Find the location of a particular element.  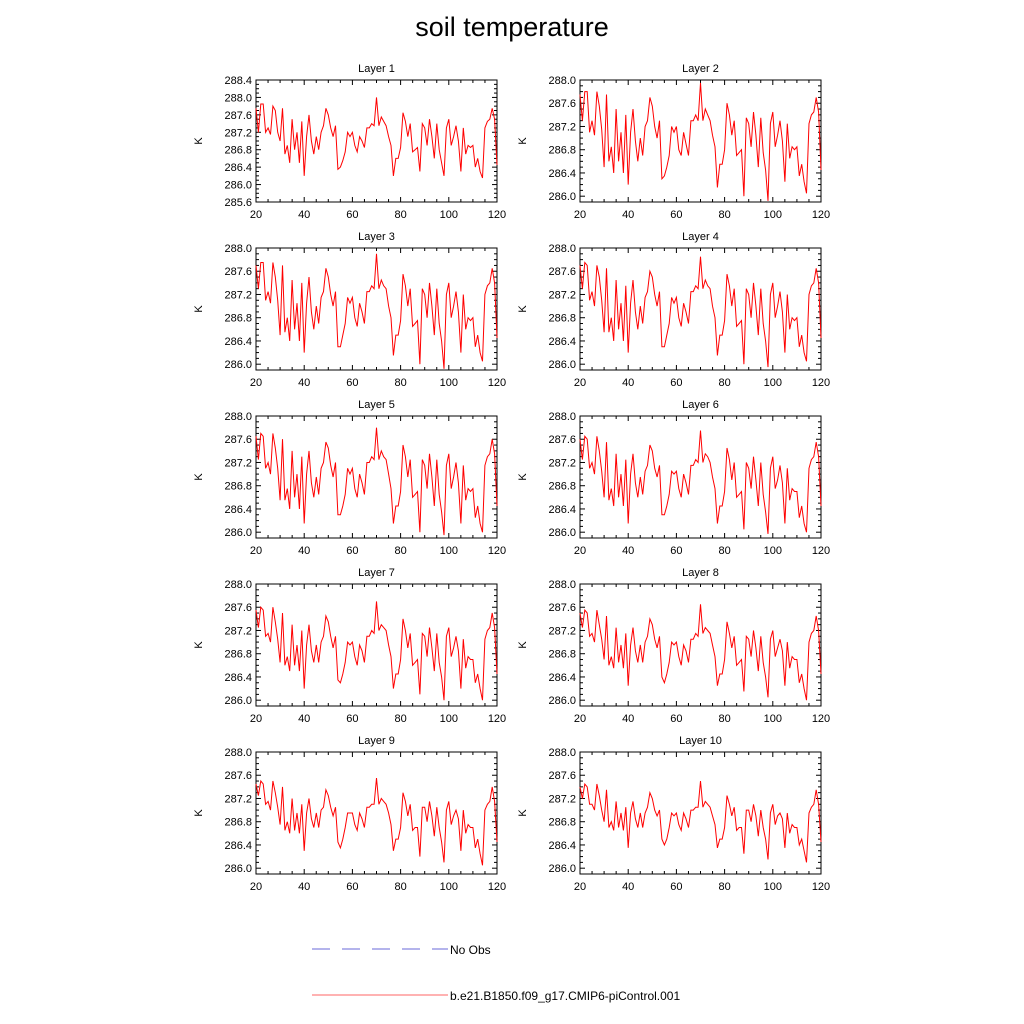

panel-title: Layer 2 is located at coordinates (700, 69).